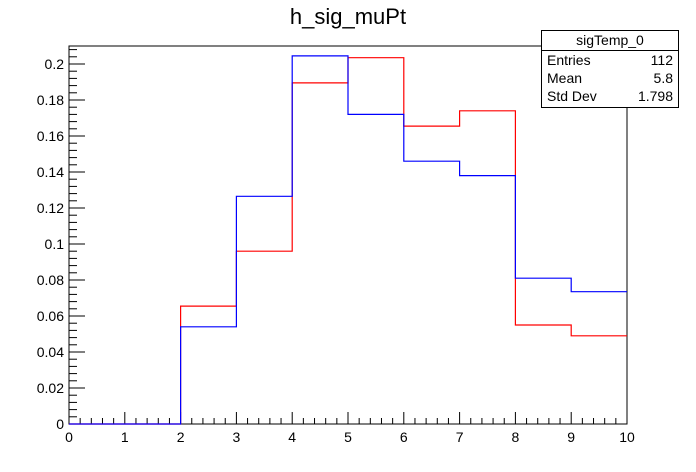  Describe the element at coordinates (50, 208) in the screenshot. I see `y-tick-label: 0.12` at that location.